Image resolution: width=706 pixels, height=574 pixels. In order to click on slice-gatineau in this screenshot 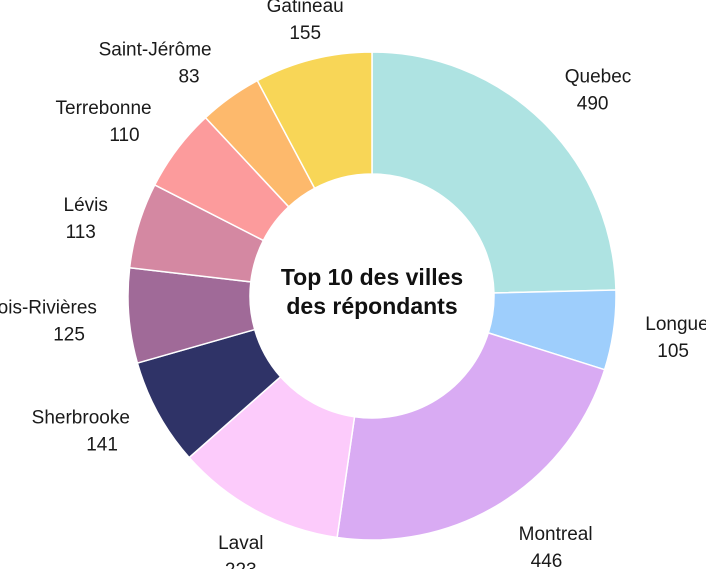, I will do `click(314, 120)`.